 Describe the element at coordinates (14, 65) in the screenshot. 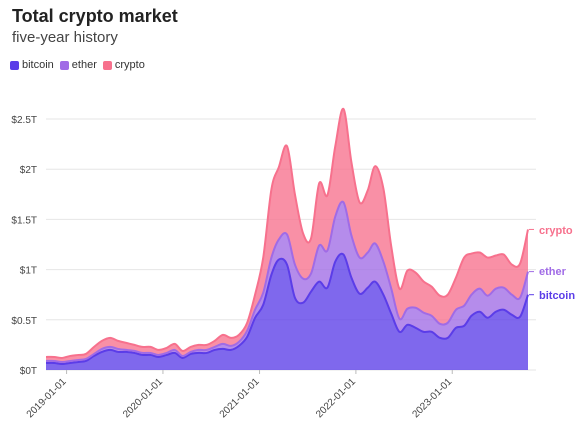

I see `legend-swatch-bitcoin` at that location.